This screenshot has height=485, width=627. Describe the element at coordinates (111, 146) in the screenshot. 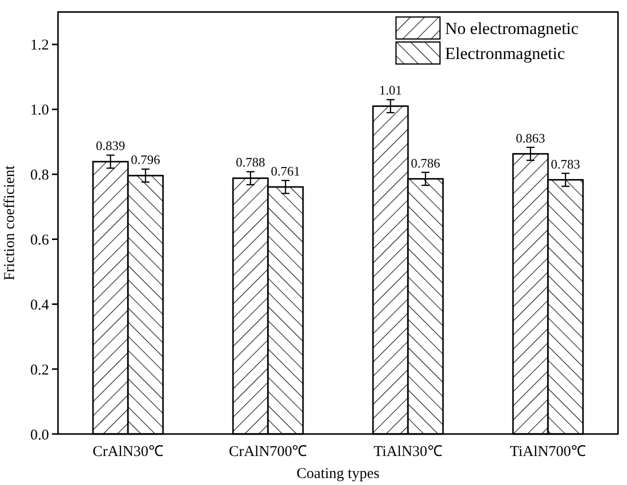

I see `data-label: 0.839` at that location.